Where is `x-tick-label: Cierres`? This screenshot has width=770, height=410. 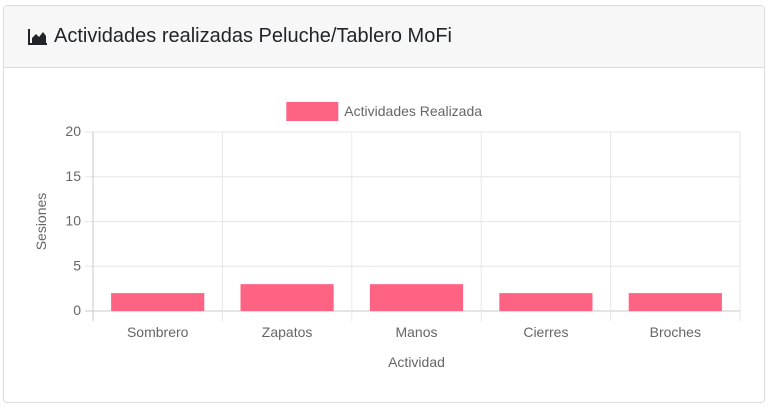
x-tick-label: Cierres is located at coordinates (545, 332).